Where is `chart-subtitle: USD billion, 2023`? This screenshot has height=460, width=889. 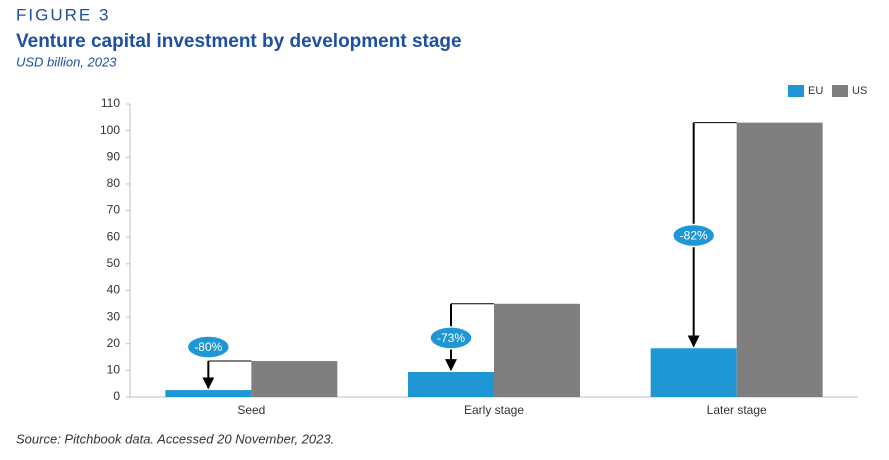
chart-subtitle: USD billion, 2023 is located at coordinates (66, 61).